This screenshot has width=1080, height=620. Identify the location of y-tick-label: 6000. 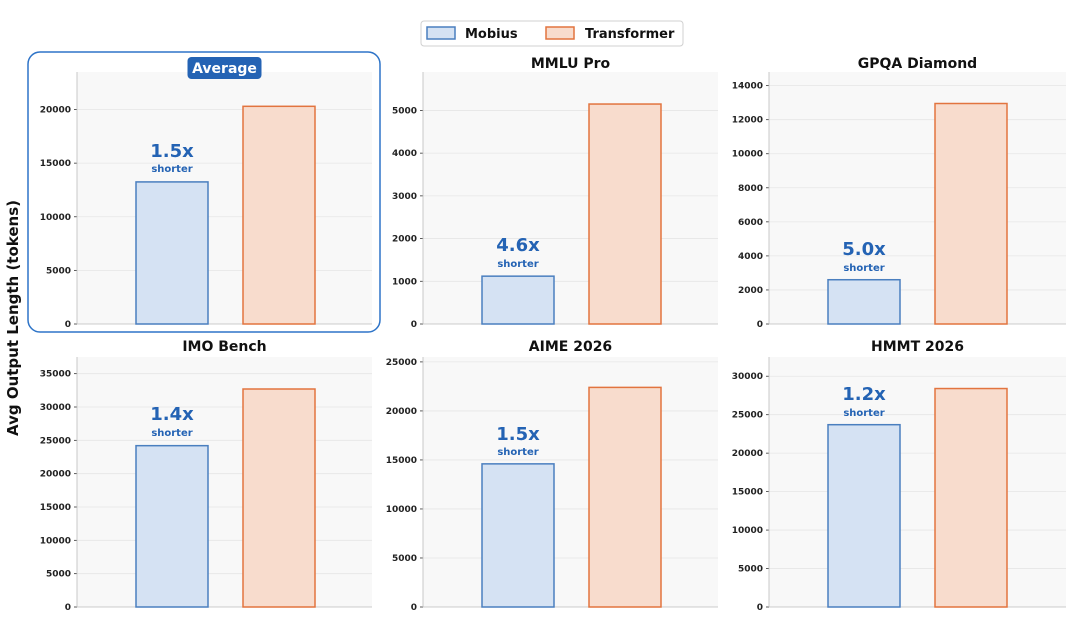
(750, 223).